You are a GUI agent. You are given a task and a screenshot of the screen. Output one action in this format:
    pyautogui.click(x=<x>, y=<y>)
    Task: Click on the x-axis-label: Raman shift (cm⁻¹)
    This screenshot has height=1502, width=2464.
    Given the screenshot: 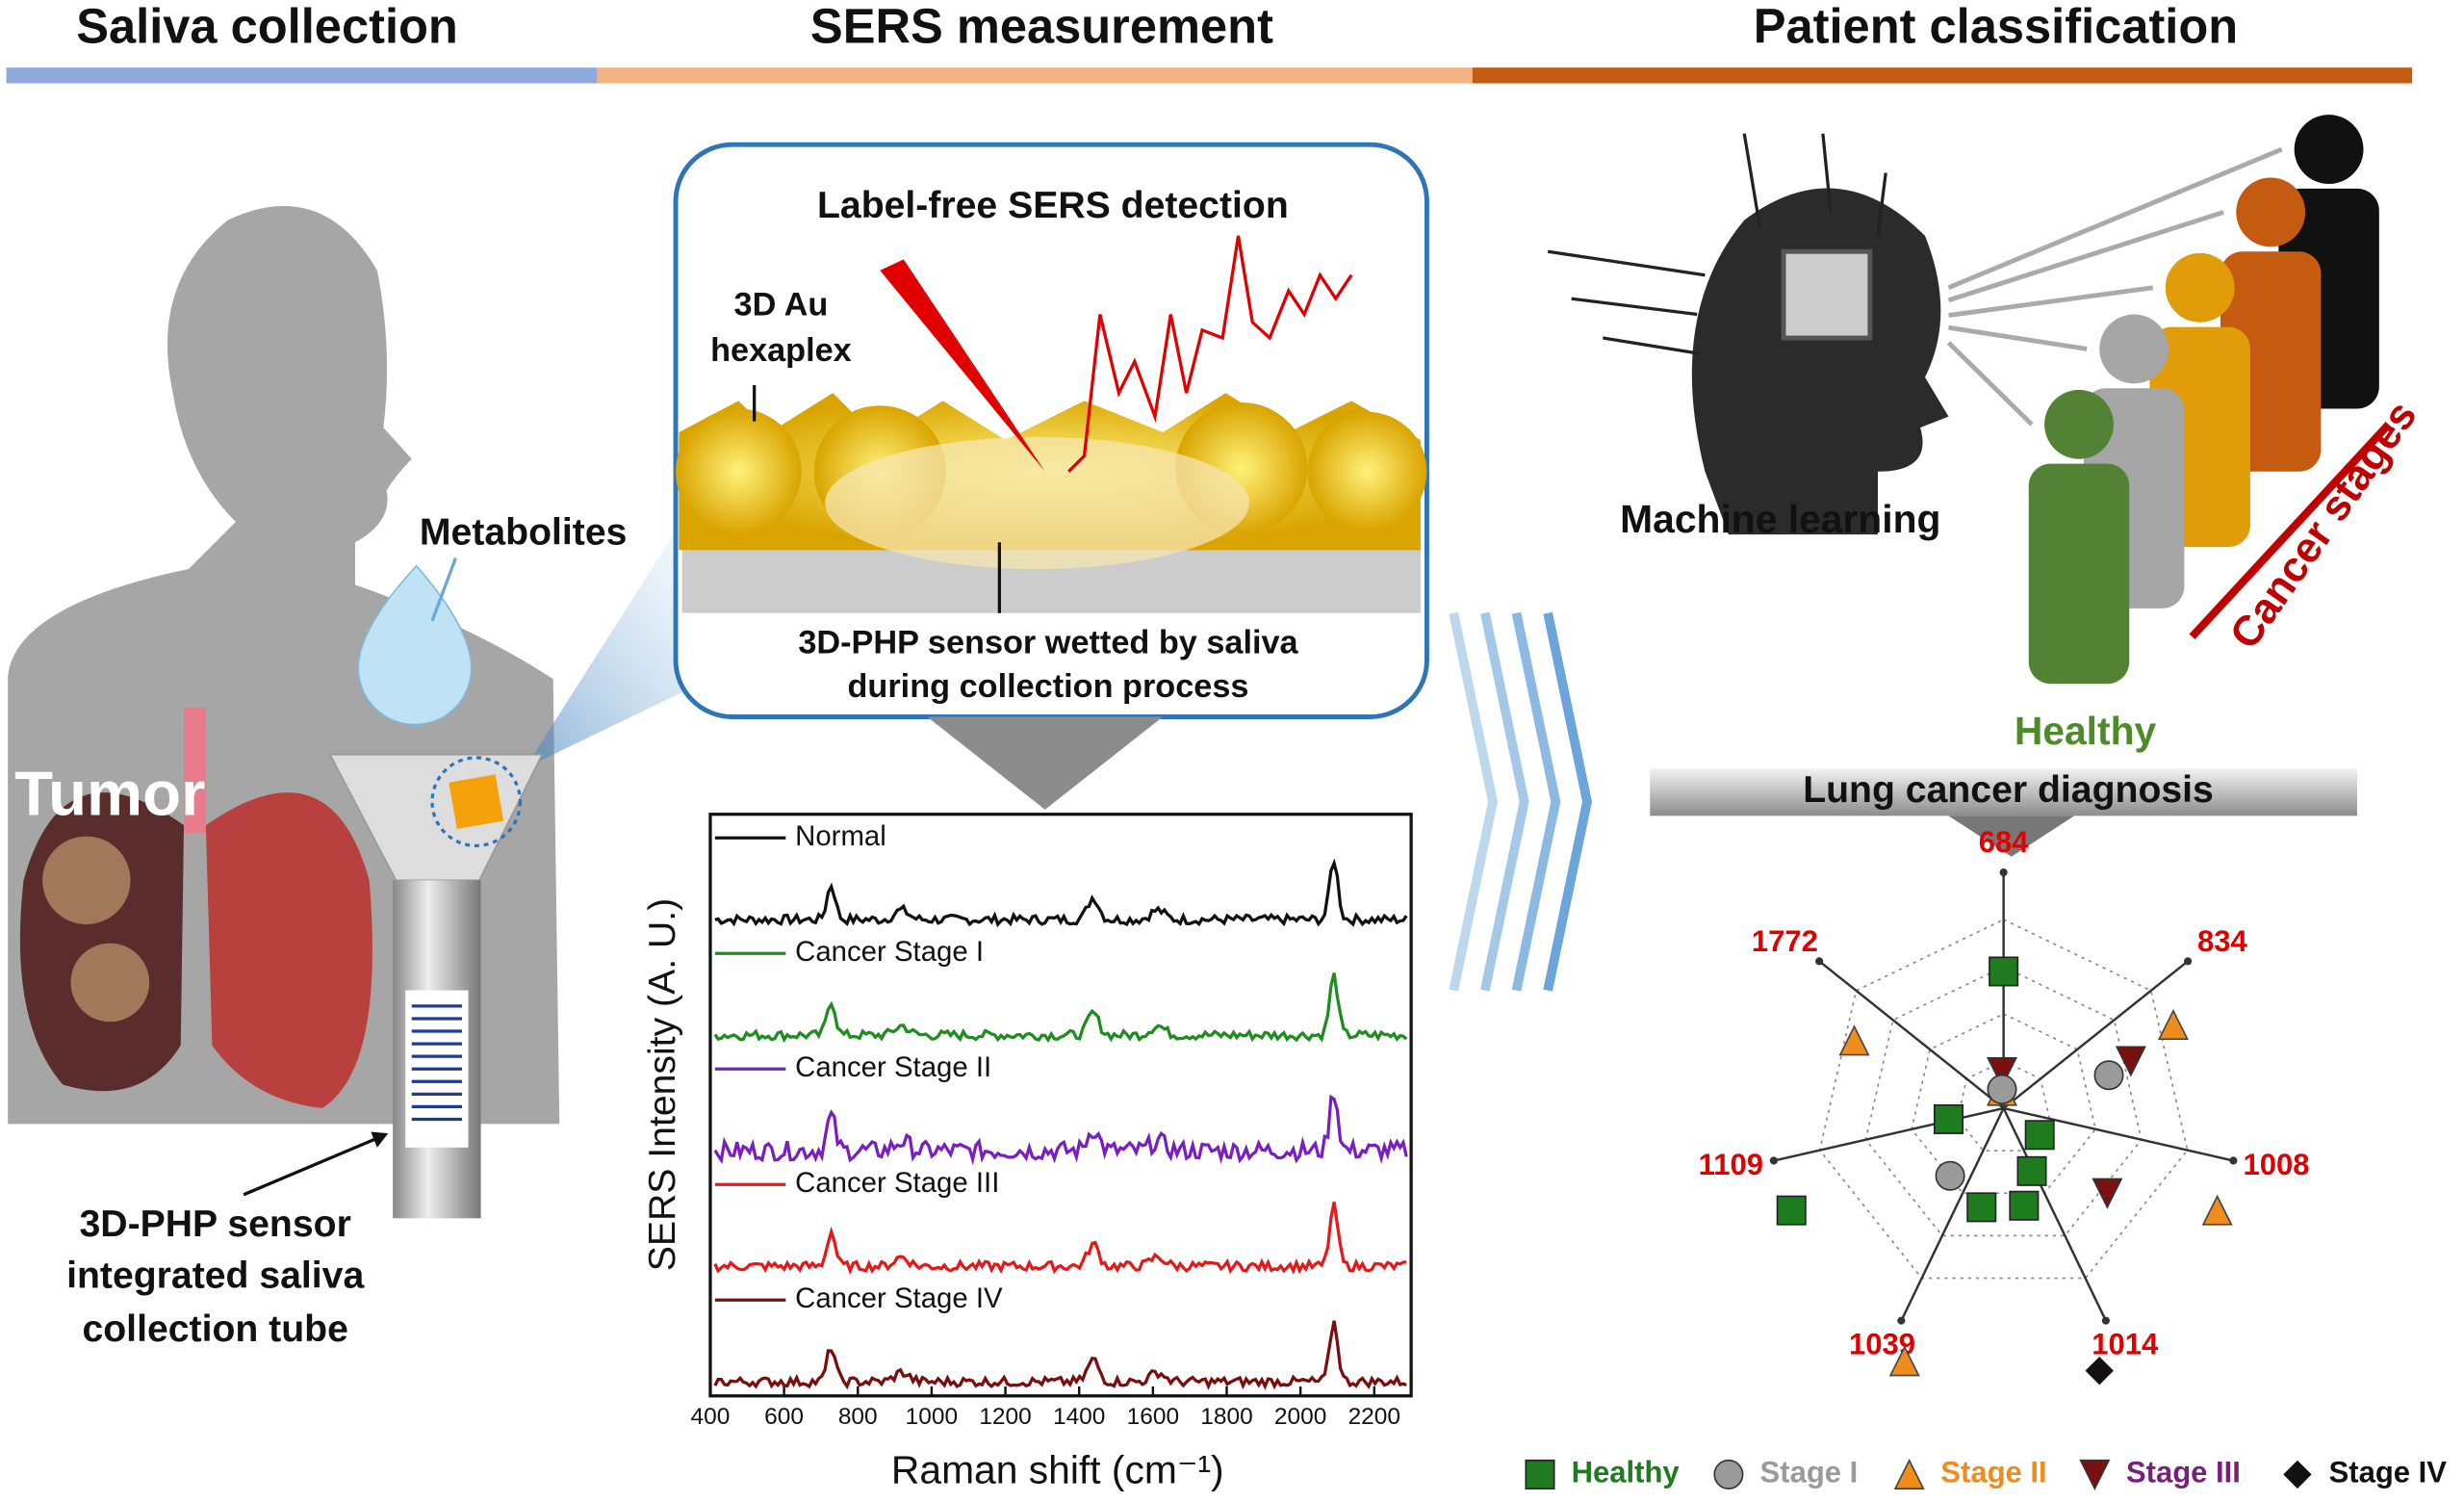 What is the action you would take?
    pyautogui.click(x=1057, y=1470)
    